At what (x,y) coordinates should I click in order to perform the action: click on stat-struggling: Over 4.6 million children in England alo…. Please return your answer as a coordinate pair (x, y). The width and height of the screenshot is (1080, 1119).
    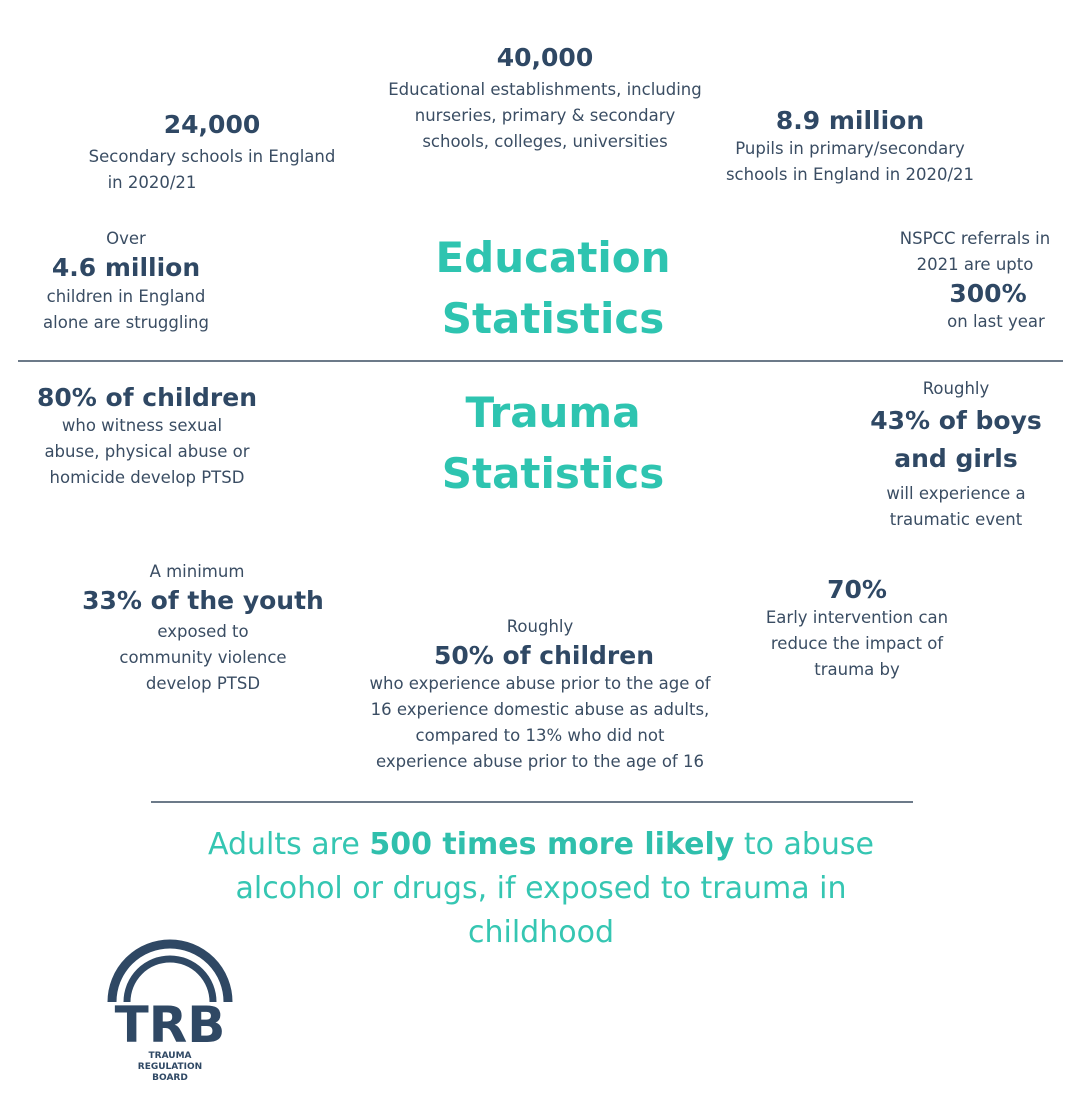
    Looking at the image, I should click on (126, 281).